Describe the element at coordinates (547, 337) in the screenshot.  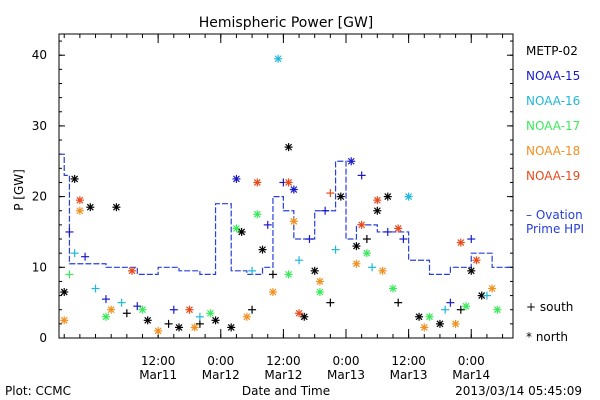
I see `marker-legend-entry: * north` at that location.